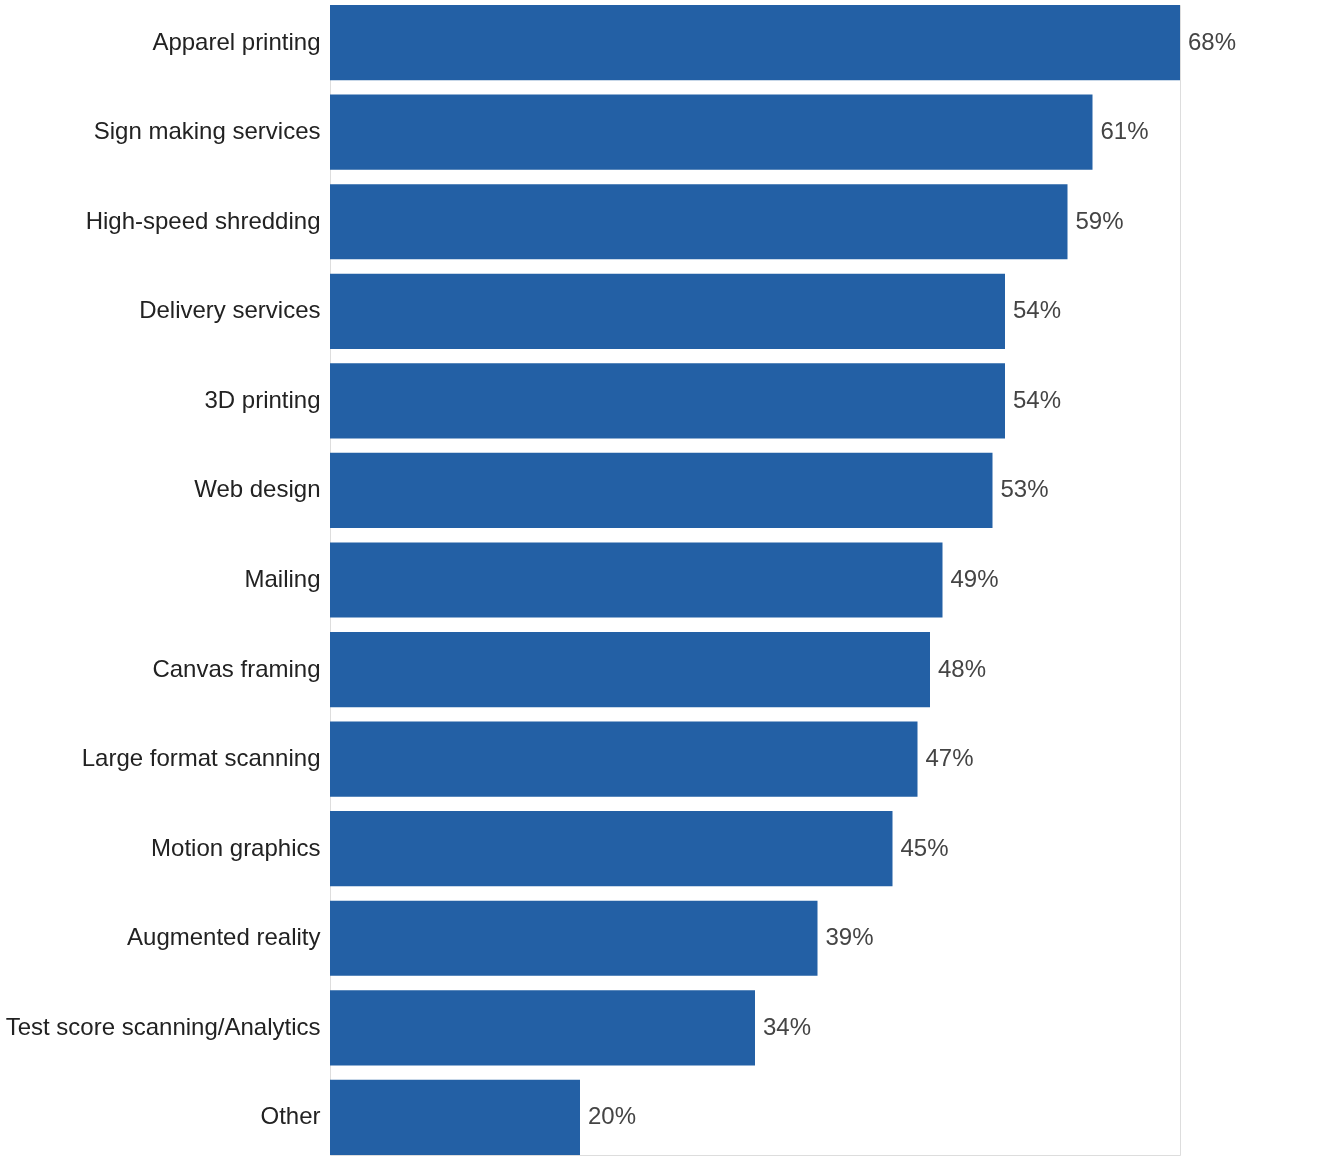  What do you see at coordinates (1024, 489) in the screenshot?
I see `data-label: 53%` at bounding box center [1024, 489].